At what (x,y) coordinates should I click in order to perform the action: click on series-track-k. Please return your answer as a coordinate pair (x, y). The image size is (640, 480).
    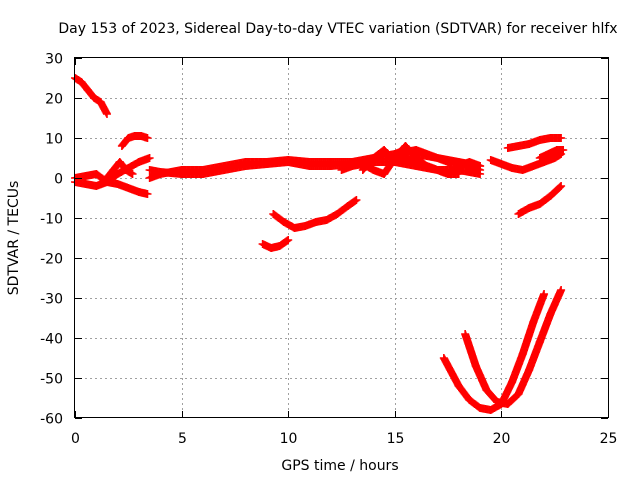
    Looking at the image, I should click on (526, 162).